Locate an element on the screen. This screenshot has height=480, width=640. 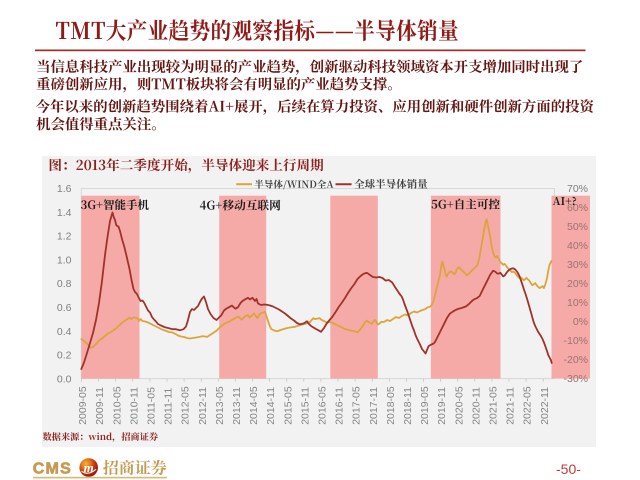
svg-text: 2016-05 is located at coordinates (323, 405).